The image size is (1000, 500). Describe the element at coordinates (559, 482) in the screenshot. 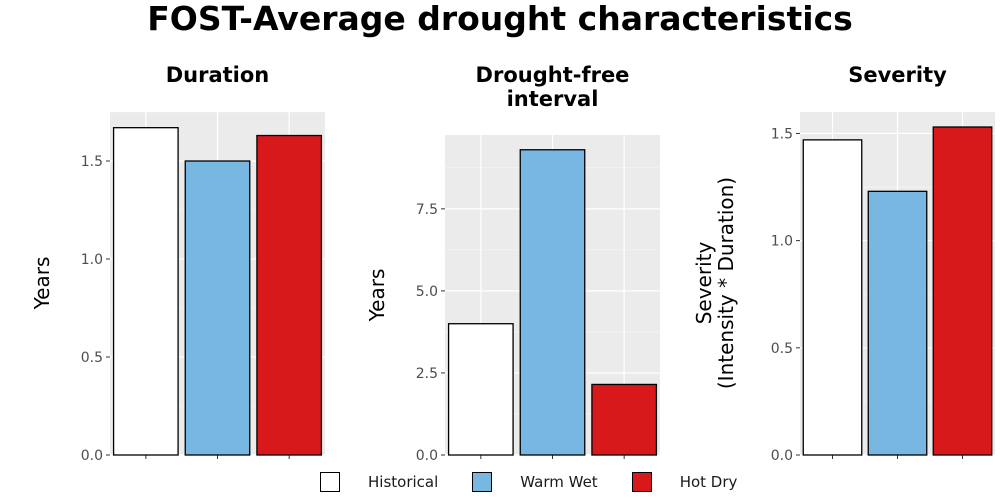

I see `legend-label-warm-wet: Warm Wet` at that location.